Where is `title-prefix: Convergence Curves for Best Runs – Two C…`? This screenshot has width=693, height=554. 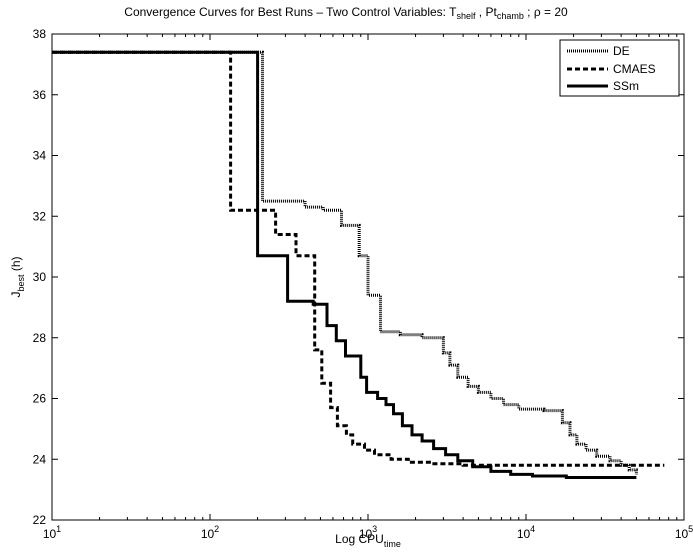
title-prefix: Convergence Curves for Best Runs – Two C… is located at coordinates (290, 12).